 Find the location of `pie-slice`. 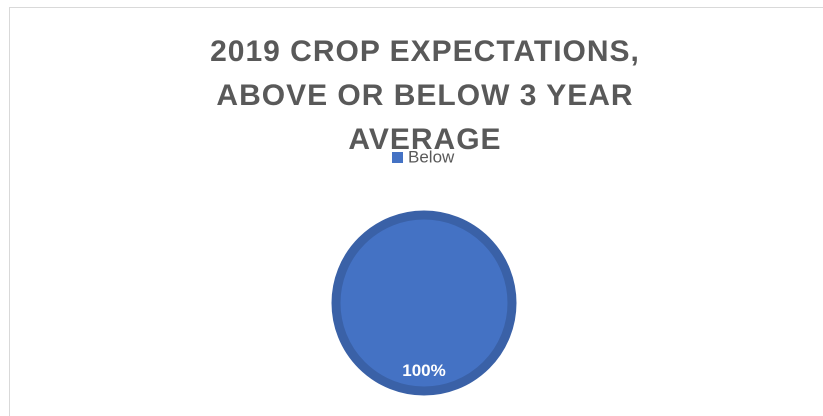

pie-slice is located at coordinates (424, 303).